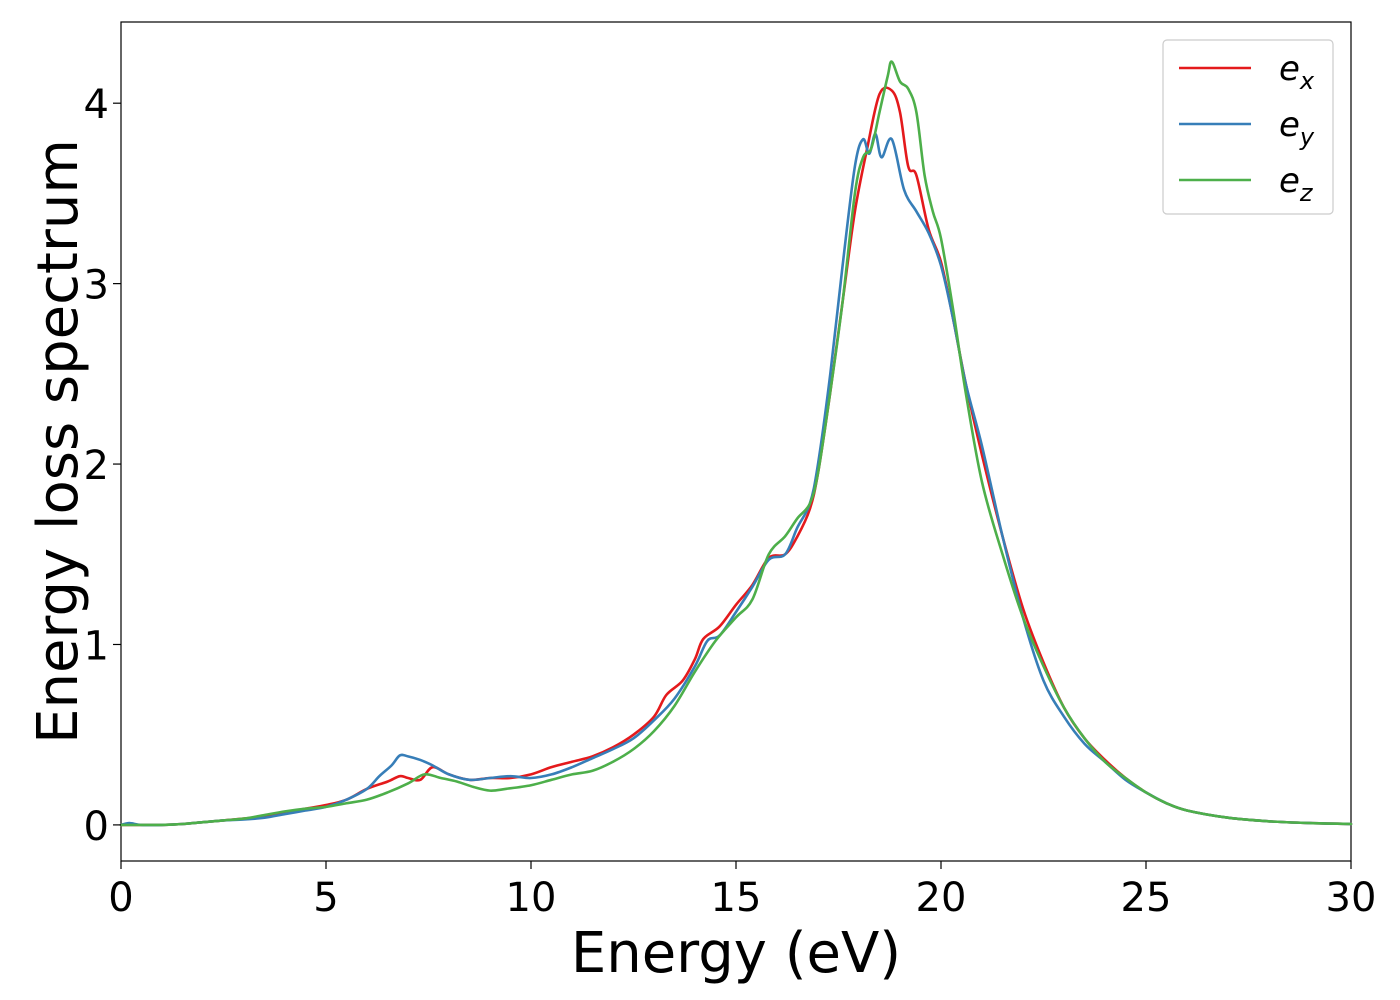 This screenshot has height=1000, width=1400. Describe the element at coordinates (531, 898) in the screenshot. I see `x-tick-label: 10` at that location.